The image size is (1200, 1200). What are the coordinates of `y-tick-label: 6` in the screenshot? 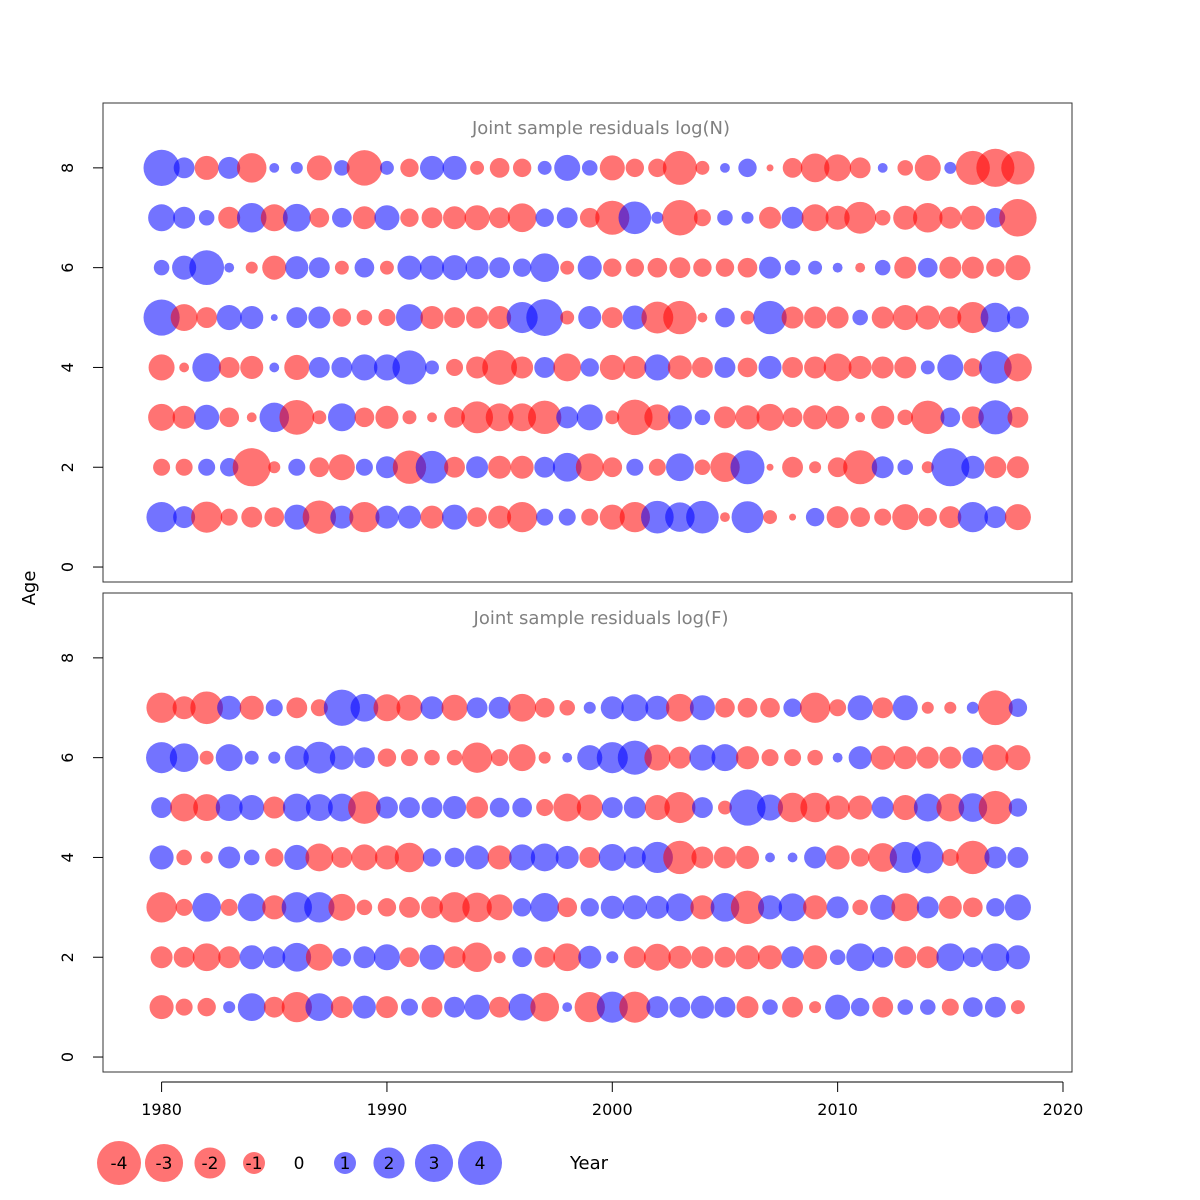 It's located at (67, 268).